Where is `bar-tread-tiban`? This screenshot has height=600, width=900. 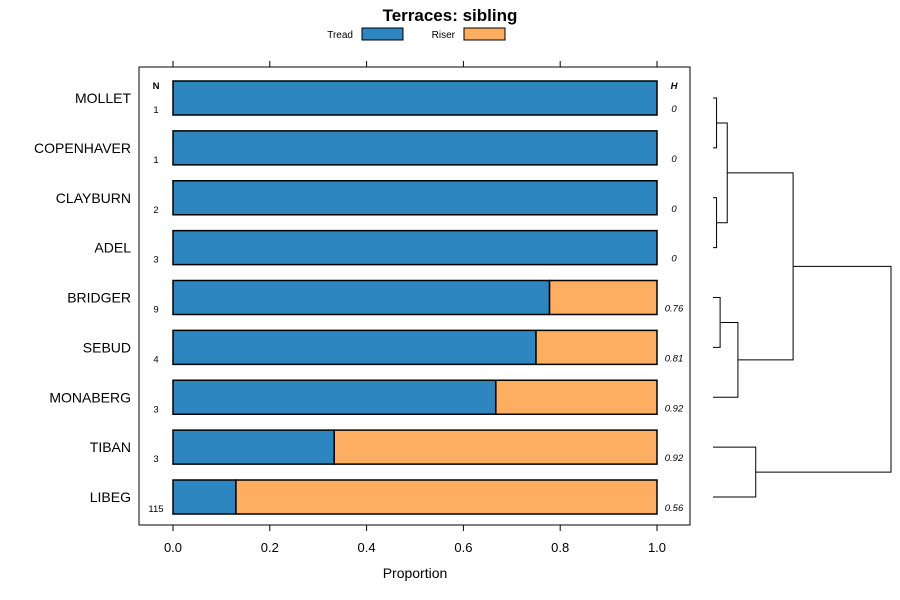
bar-tread-tiban is located at coordinates (253, 447).